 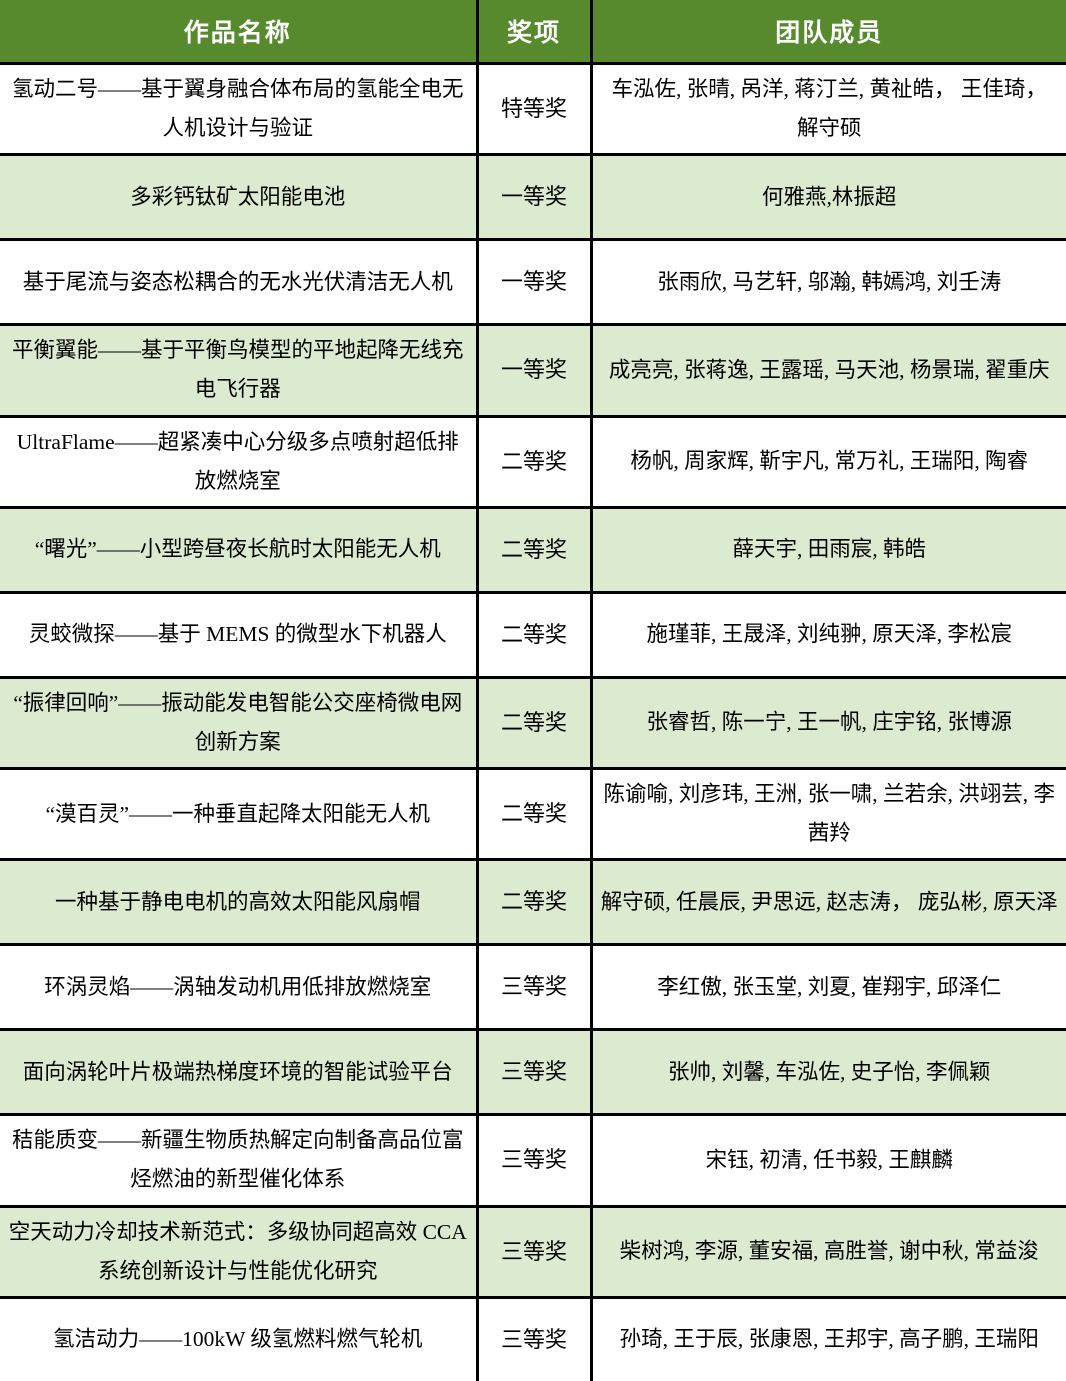 What do you see at coordinates (239, 814) in the screenshot?
I see `work-name-cell: “漠百灵”——一种垂直起降太阳能无人机` at bounding box center [239, 814].